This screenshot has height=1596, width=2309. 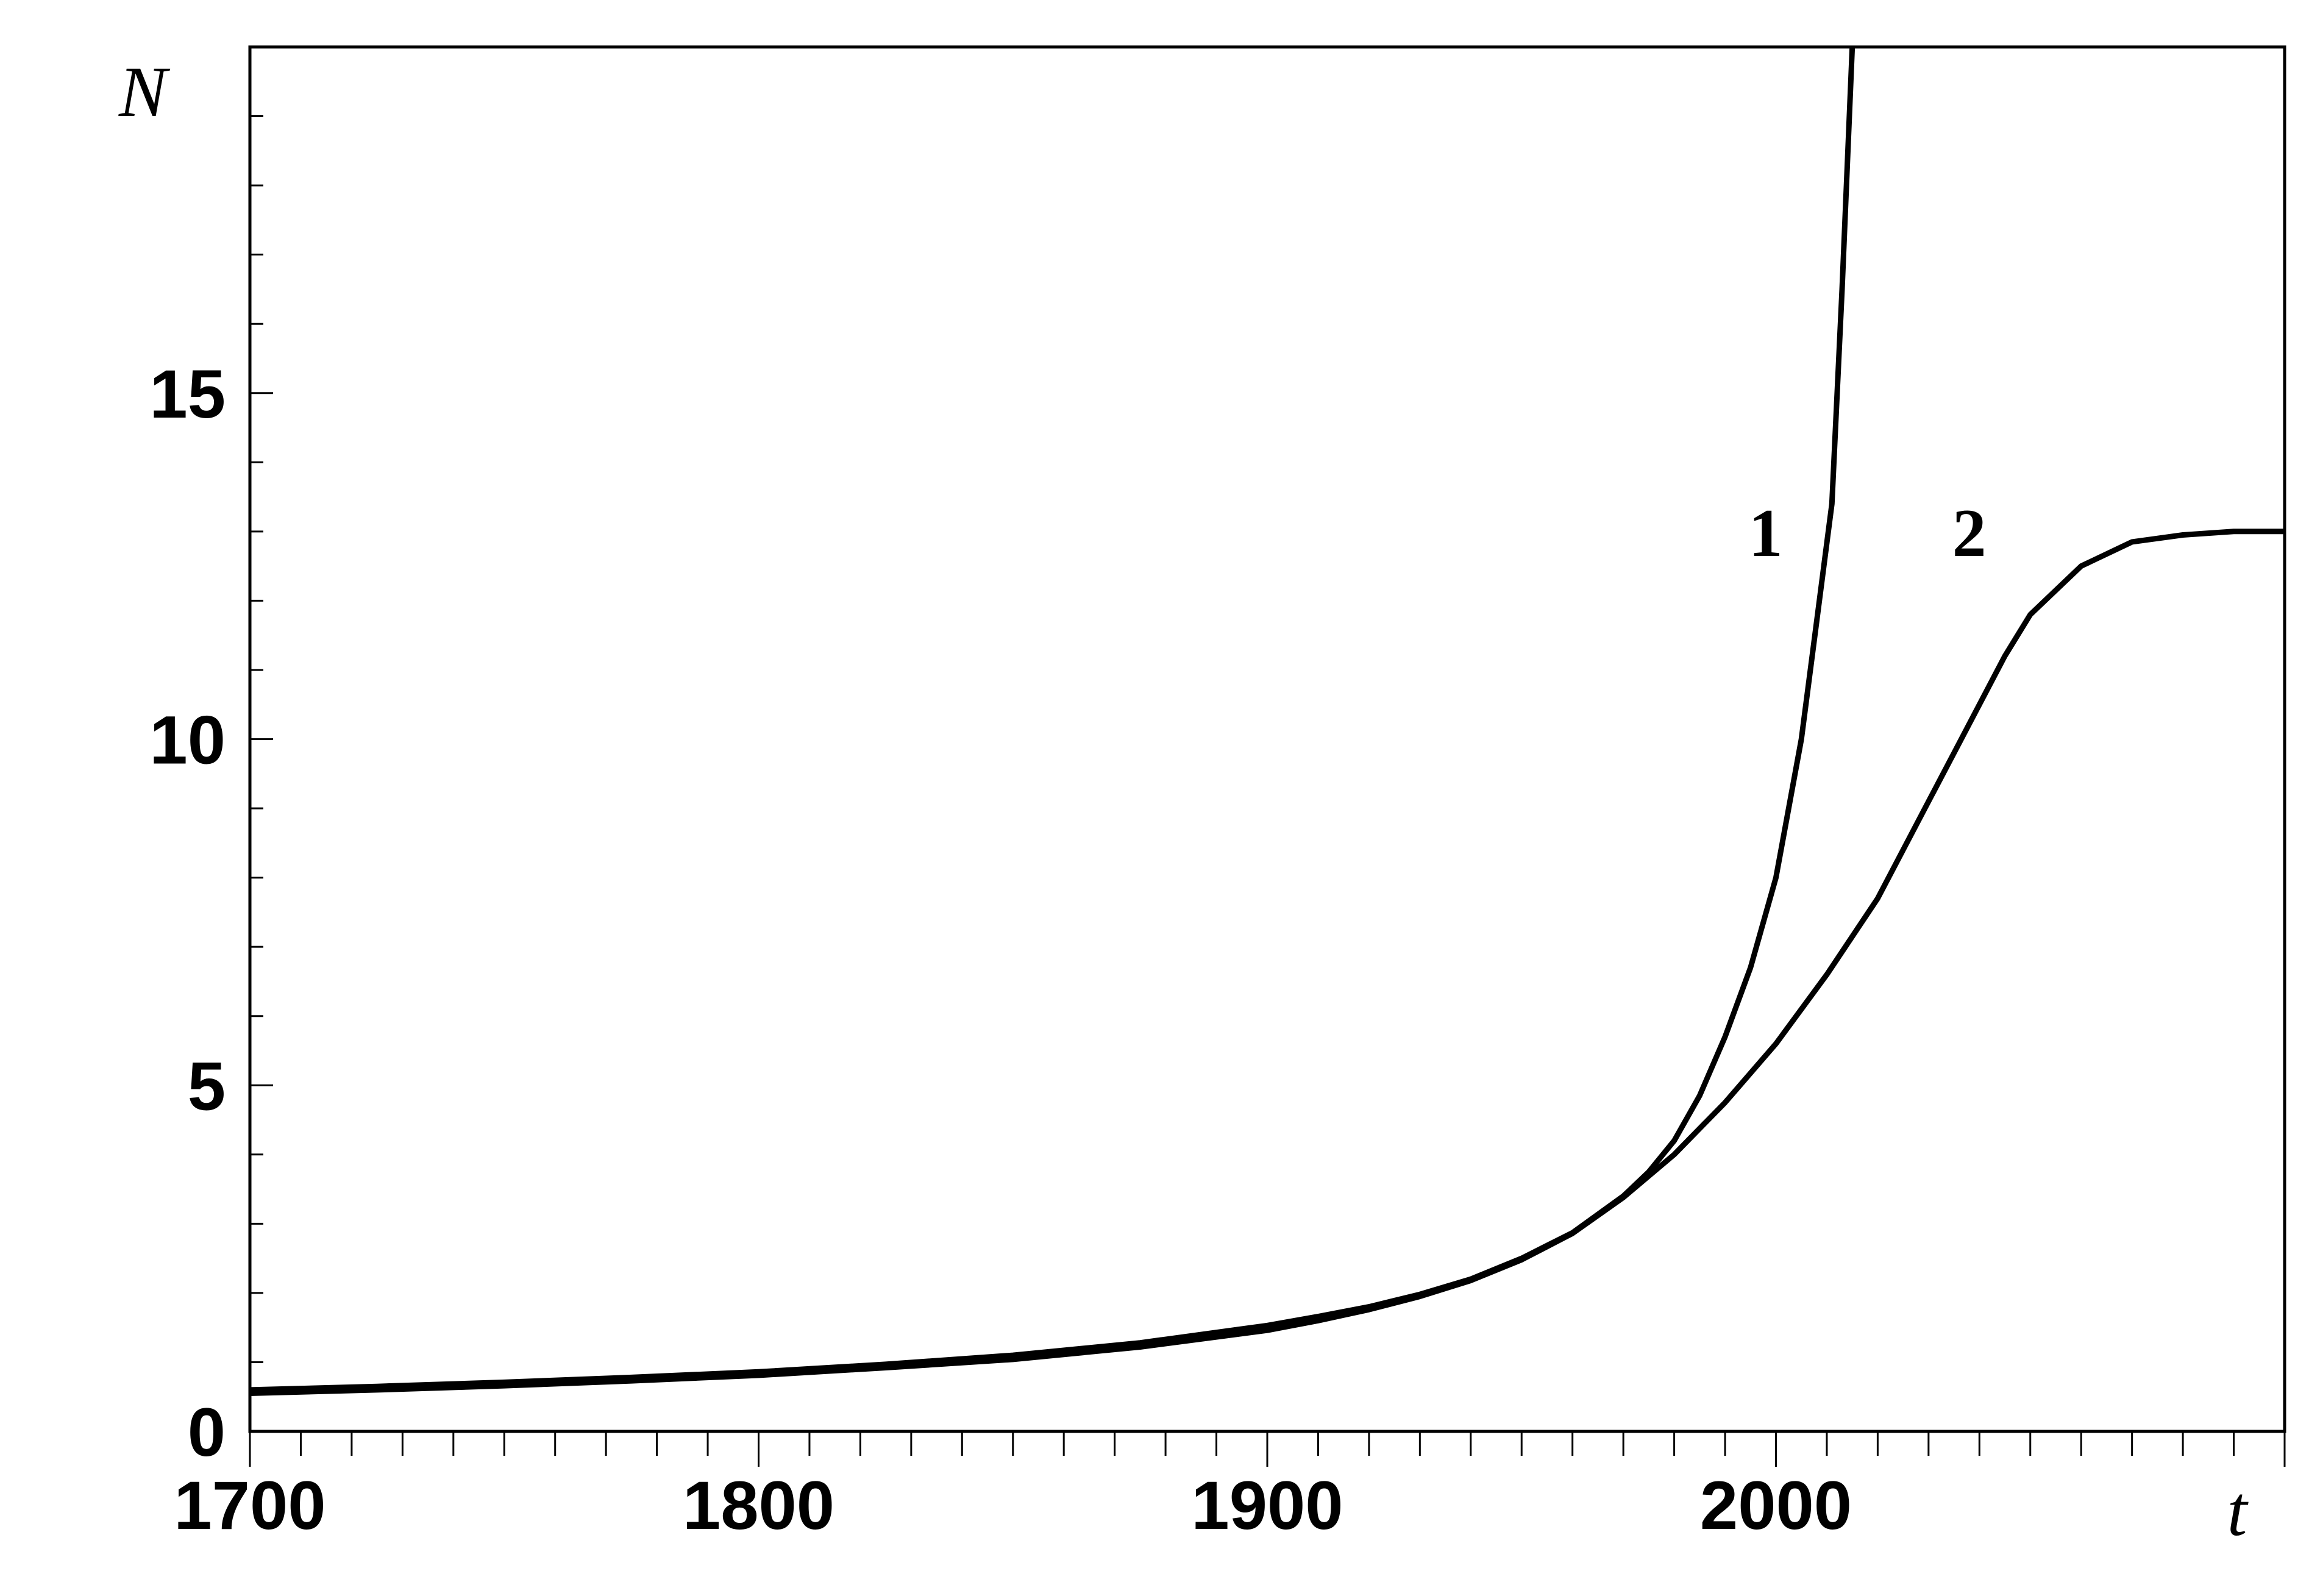 What do you see at coordinates (250, 1505) in the screenshot?
I see `x-tick-label: 1700` at bounding box center [250, 1505].